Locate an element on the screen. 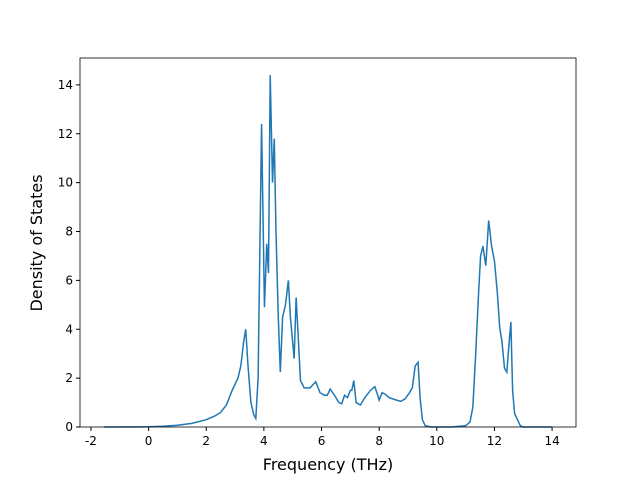  x-tick-label: 4 is located at coordinates (264, 441).